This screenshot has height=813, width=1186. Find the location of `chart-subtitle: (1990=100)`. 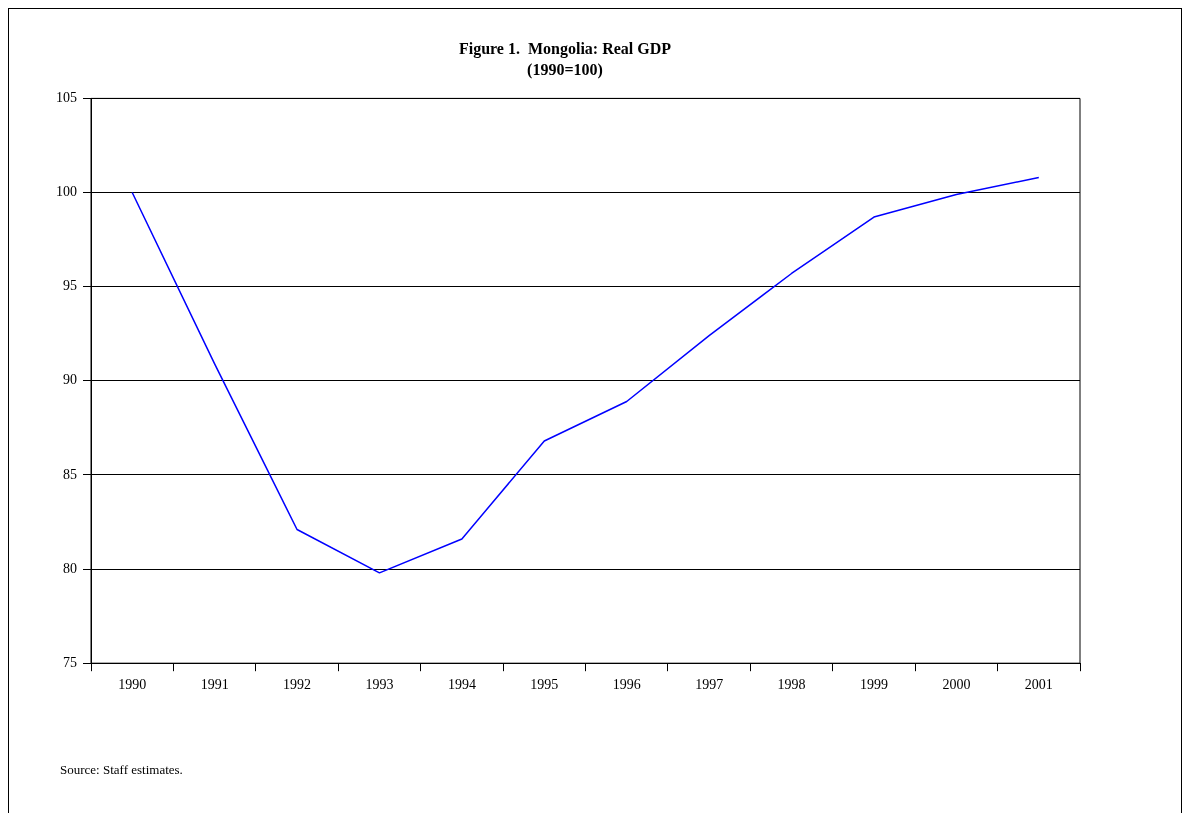

chart-subtitle: (1990=100) is located at coordinates (565, 69).